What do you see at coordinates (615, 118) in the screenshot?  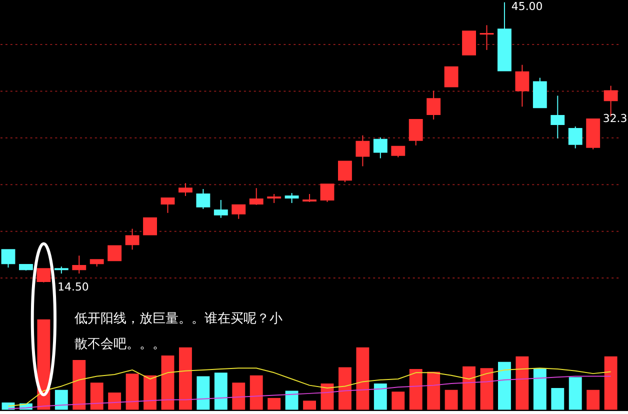 I see `annotation: 32.3` at bounding box center [615, 118].